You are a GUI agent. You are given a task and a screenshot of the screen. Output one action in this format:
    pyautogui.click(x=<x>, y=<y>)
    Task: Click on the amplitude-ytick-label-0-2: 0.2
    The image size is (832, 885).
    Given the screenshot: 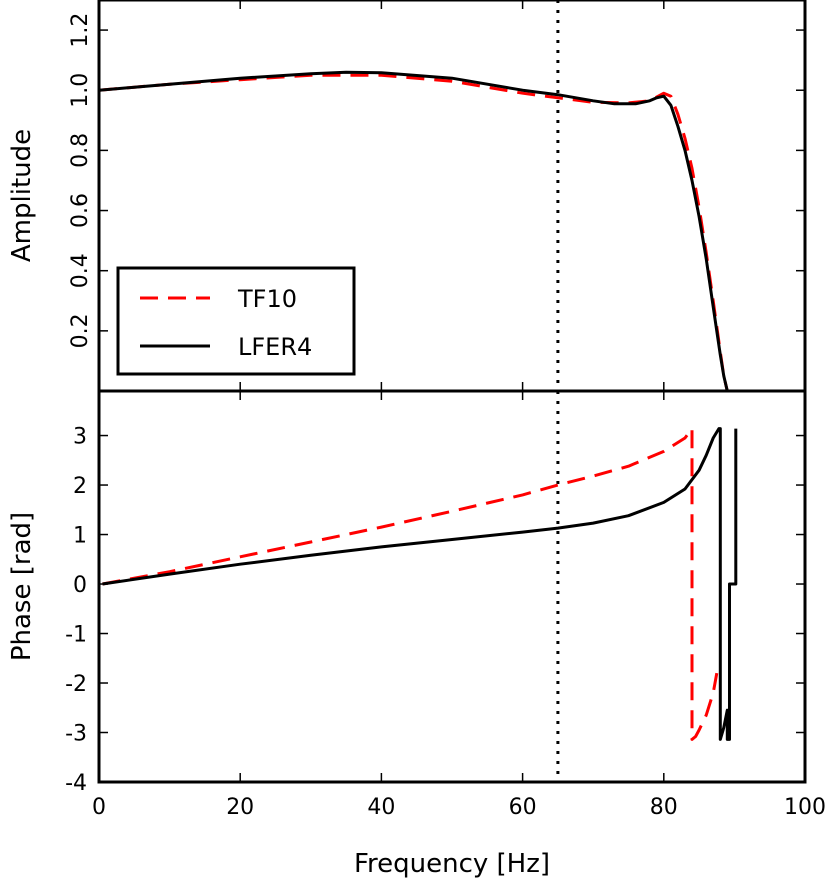 What is the action you would take?
    pyautogui.click(x=80, y=330)
    